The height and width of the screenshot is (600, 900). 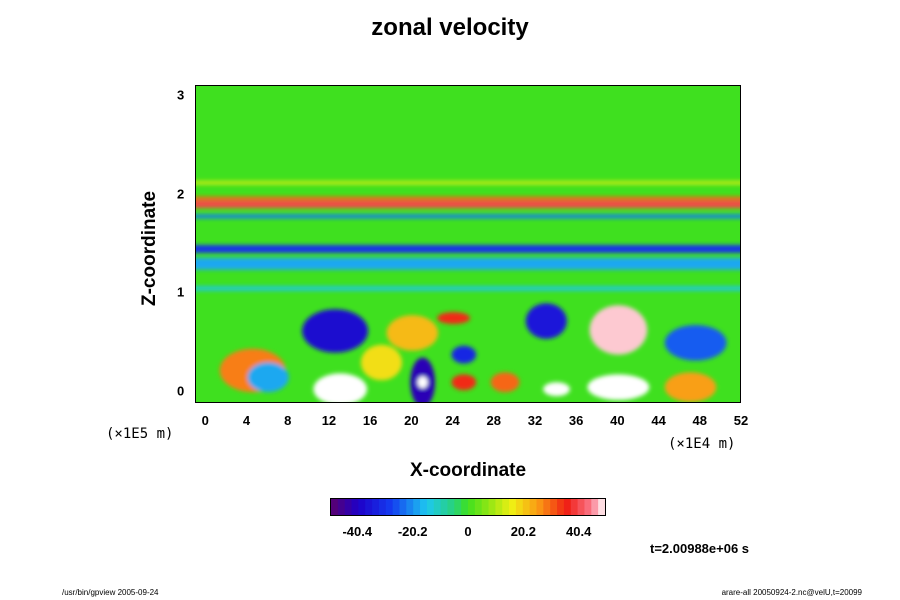 What do you see at coordinates (617, 420) in the screenshot?
I see `x-tick-label: 40` at bounding box center [617, 420].